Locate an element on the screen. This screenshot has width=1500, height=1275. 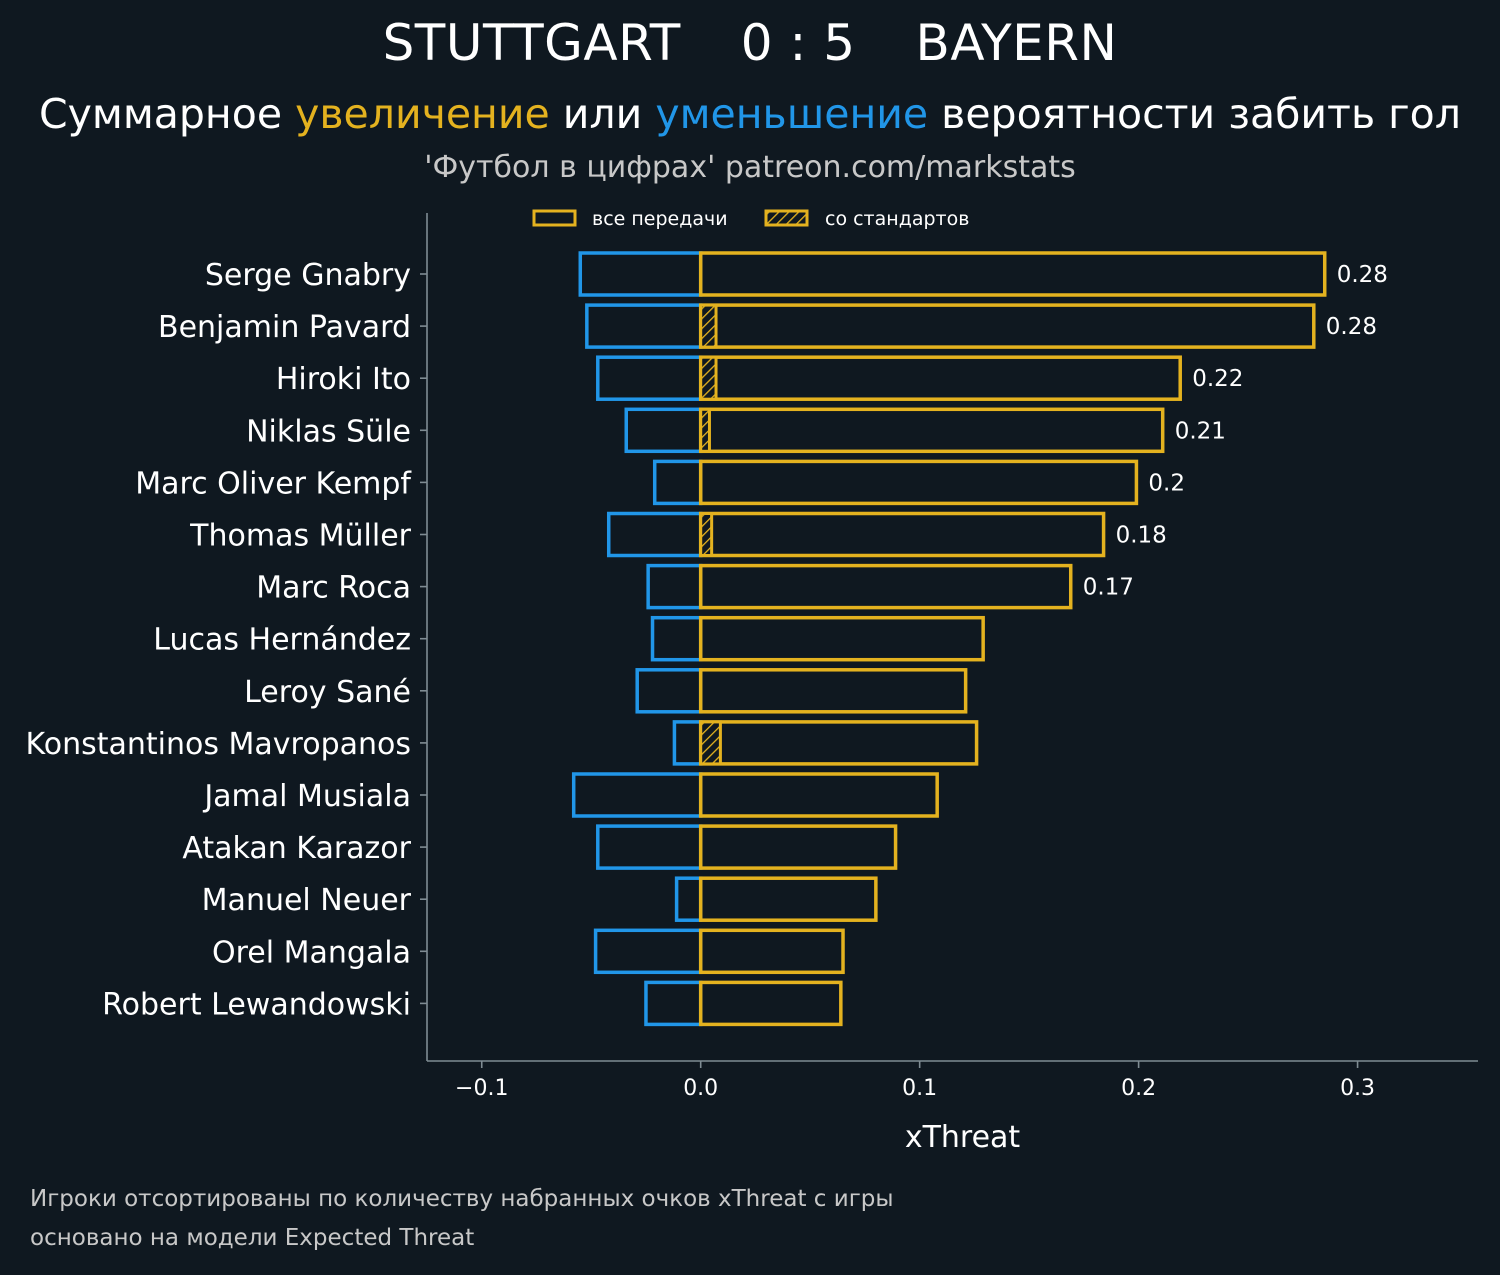
player-label: Thomas Müller is located at coordinates (300, 536).